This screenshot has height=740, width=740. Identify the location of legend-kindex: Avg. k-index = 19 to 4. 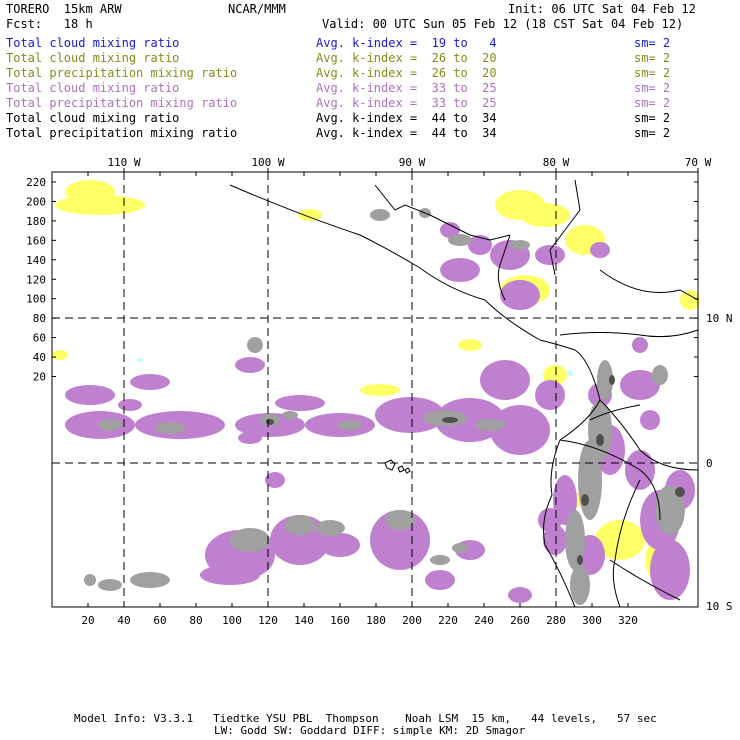
(406, 43).